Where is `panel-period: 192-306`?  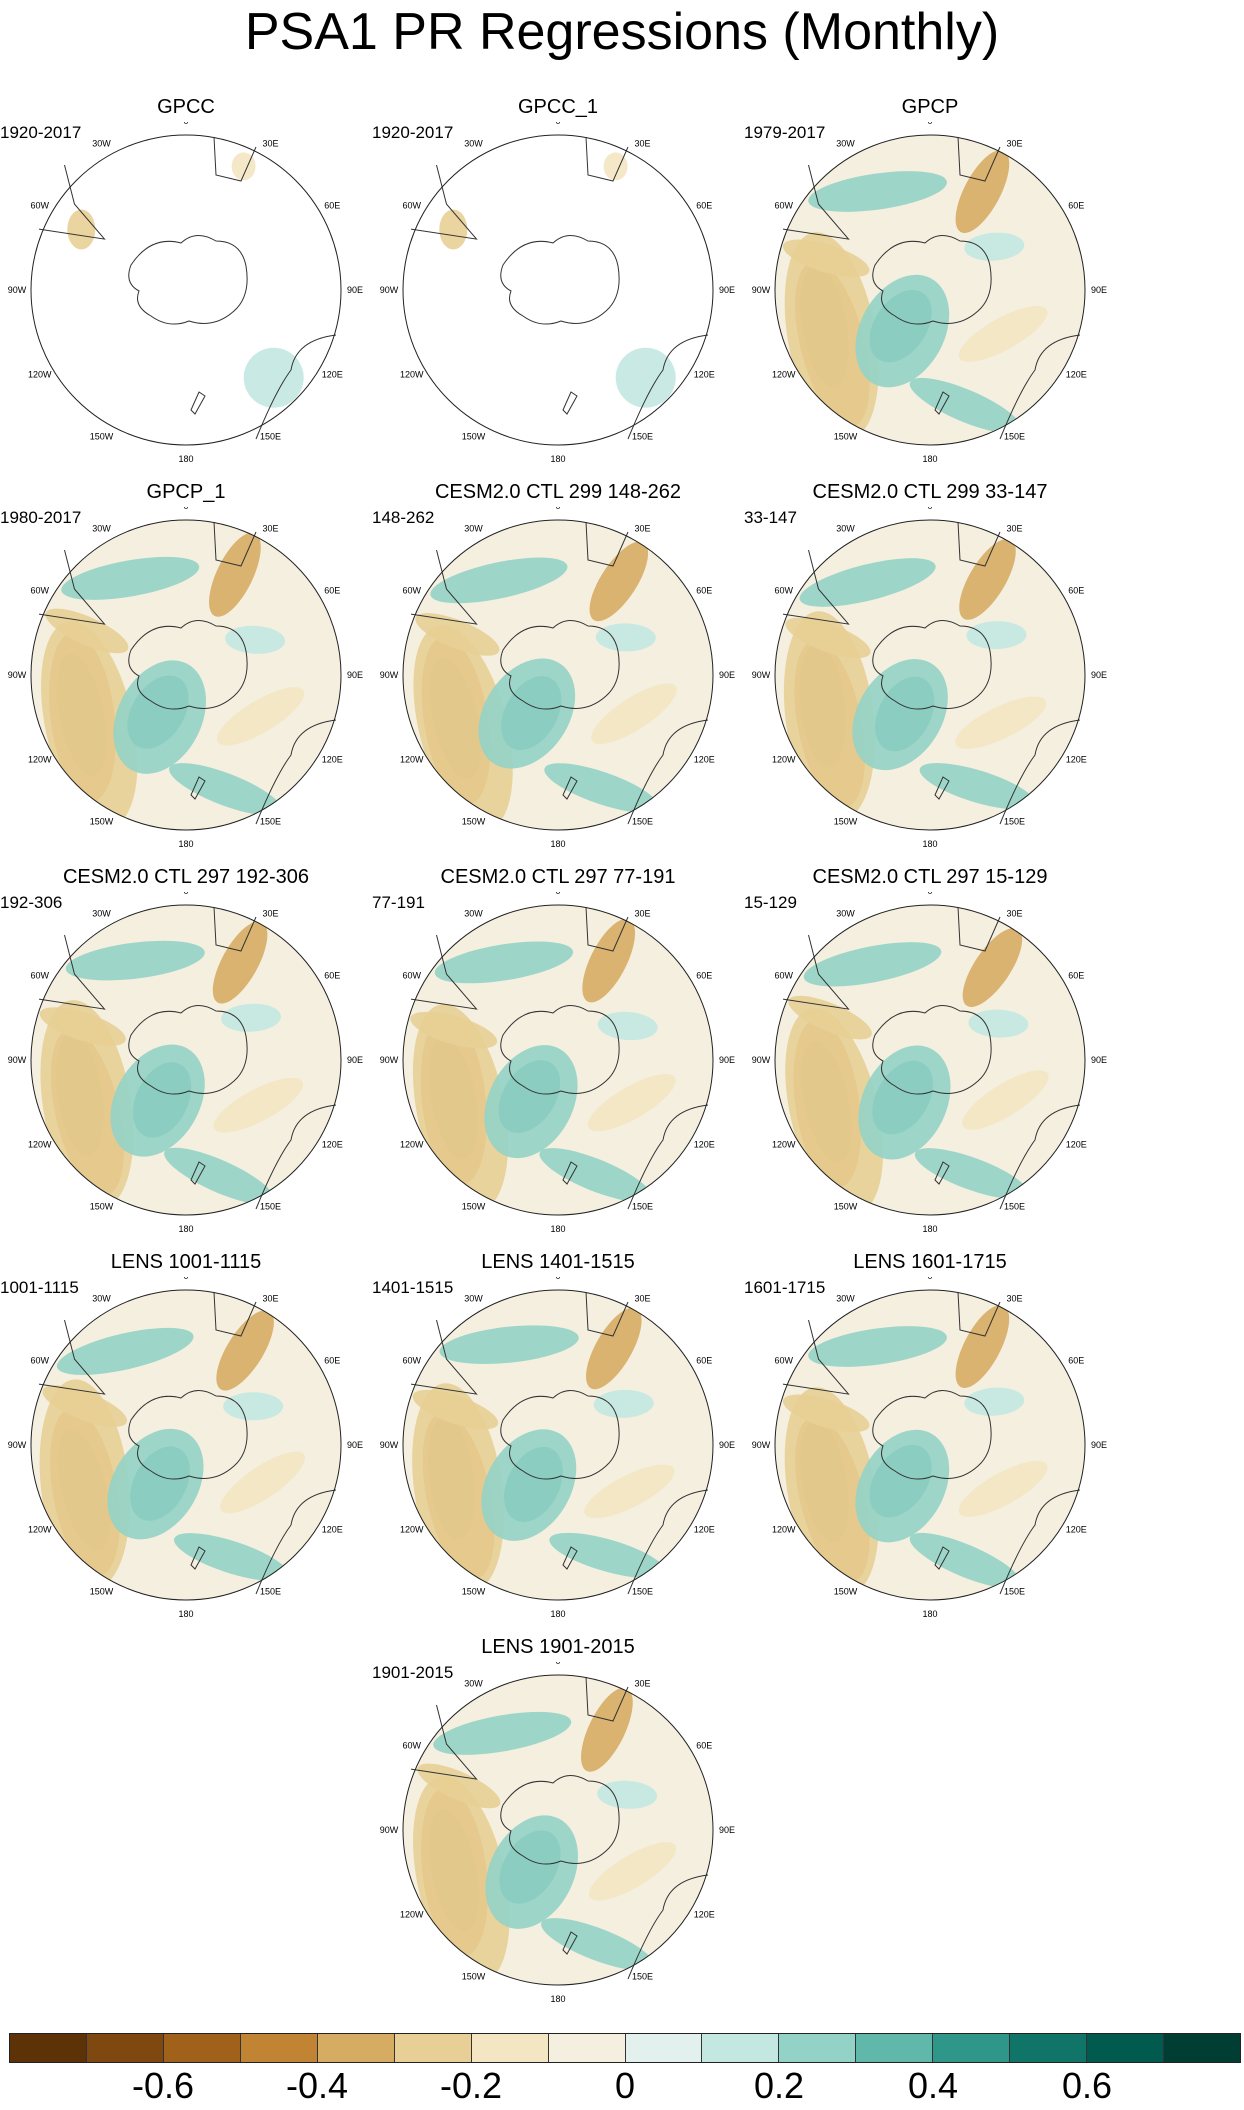
panel-period: 192-306 is located at coordinates (31, 902).